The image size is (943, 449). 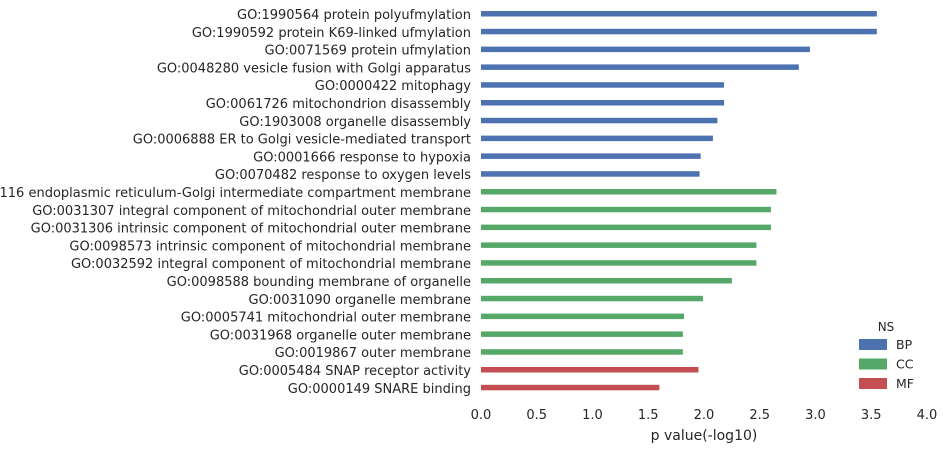 What do you see at coordinates (905, 383) in the screenshot?
I see `legend-label-mf: MF` at bounding box center [905, 383].